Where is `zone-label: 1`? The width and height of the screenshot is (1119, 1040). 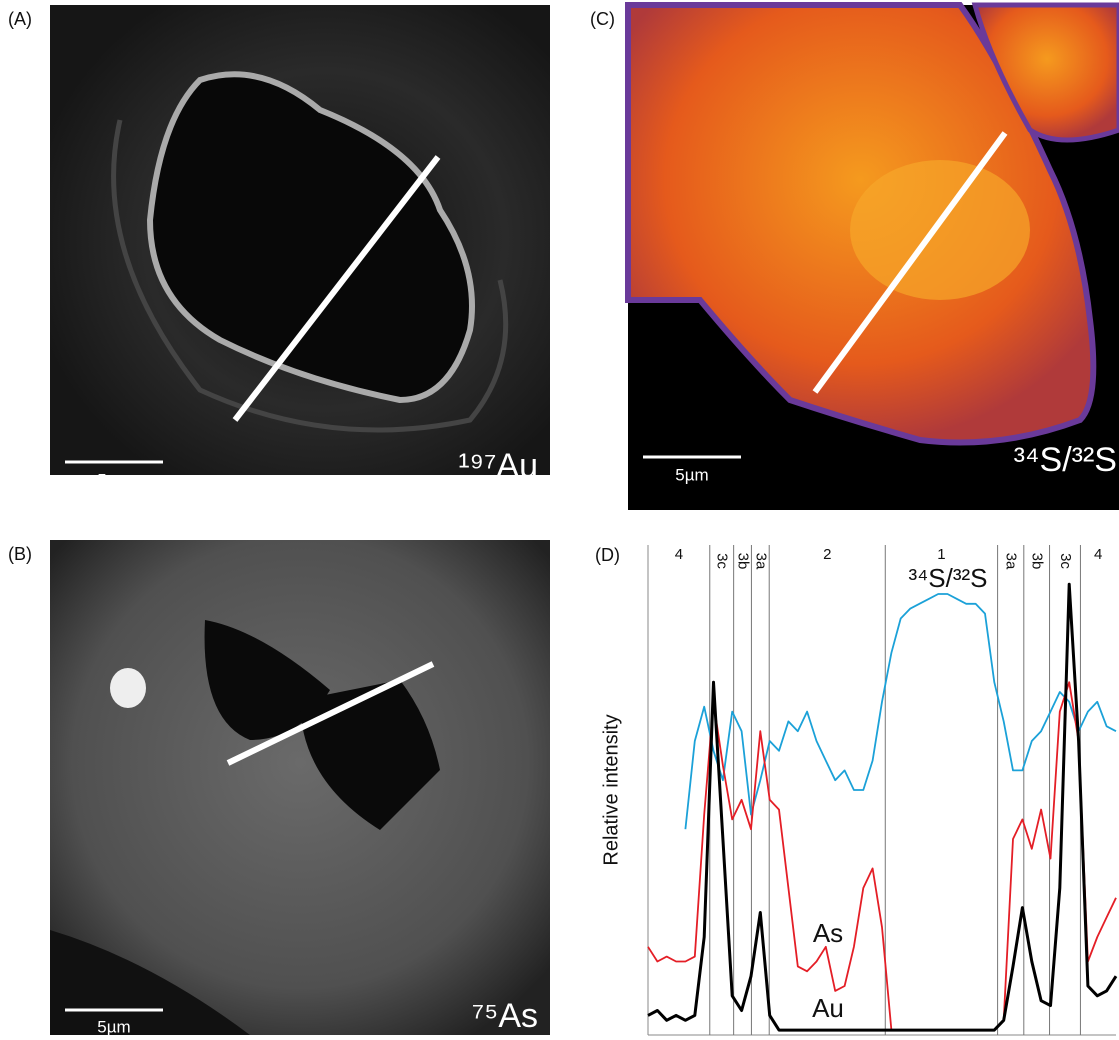 zone-label: 1 is located at coordinates (941, 554).